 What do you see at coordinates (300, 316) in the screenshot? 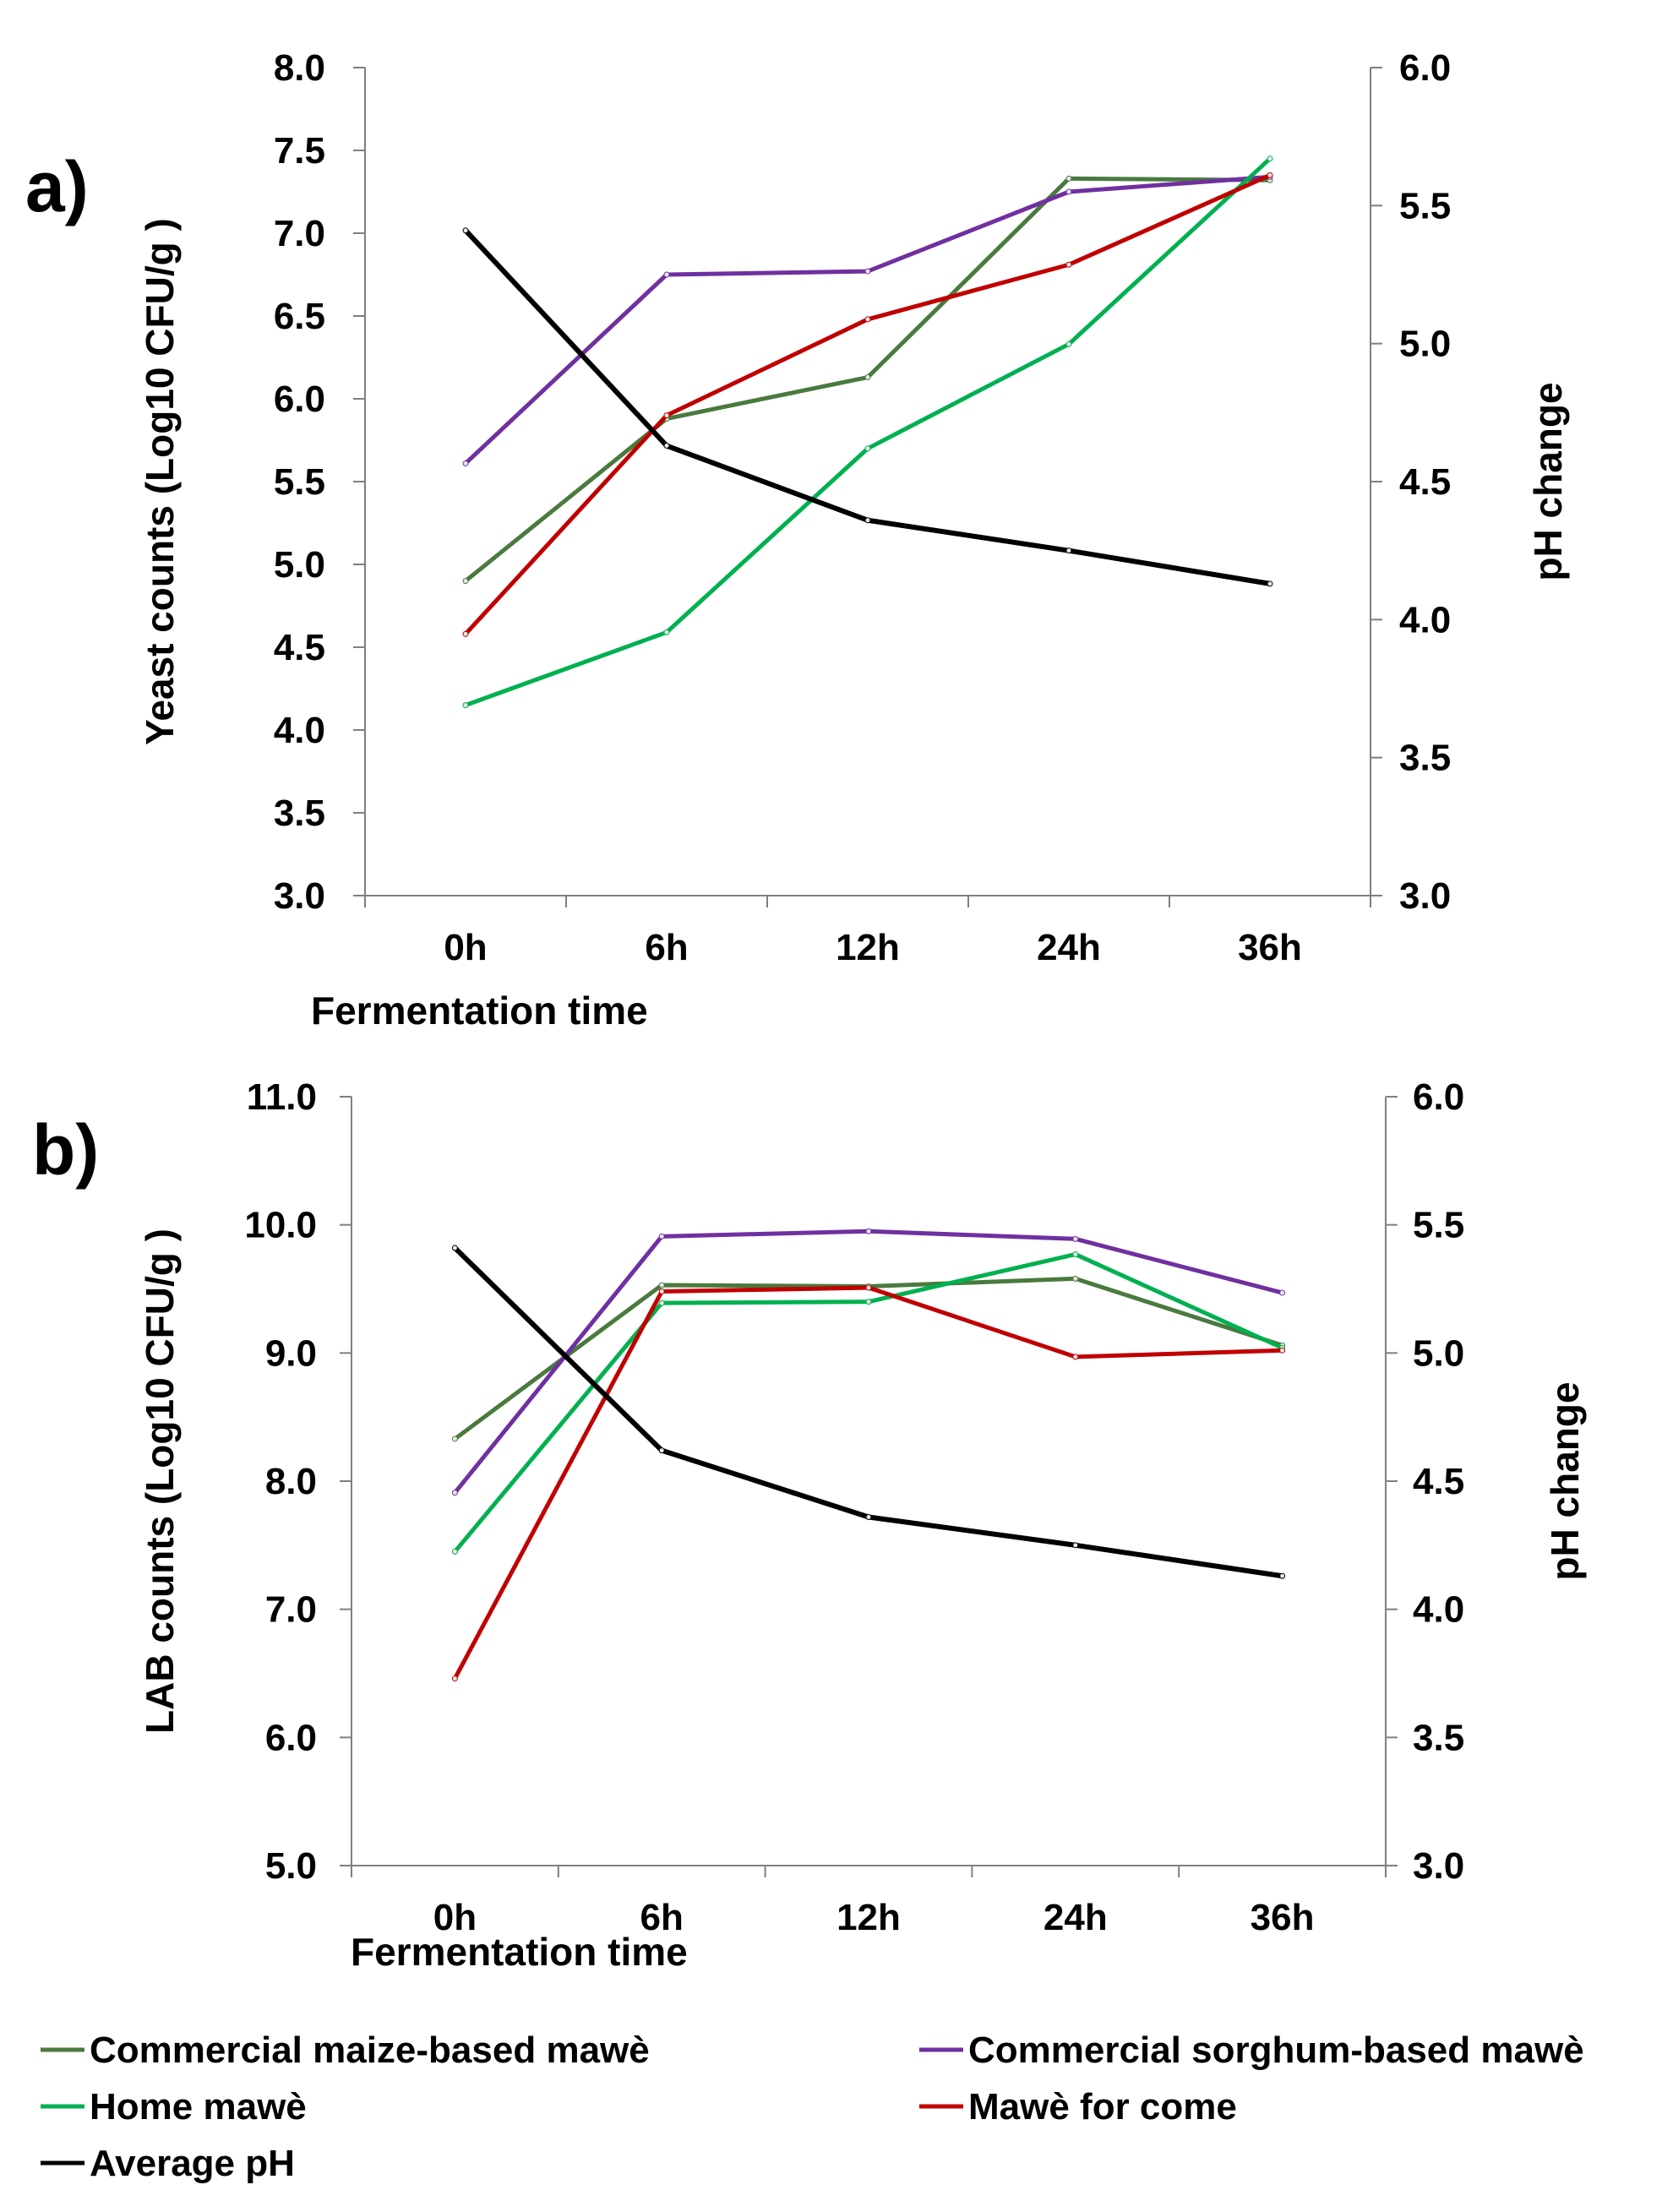
I see `y-tick-label-left: 6.5` at bounding box center [300, 316].